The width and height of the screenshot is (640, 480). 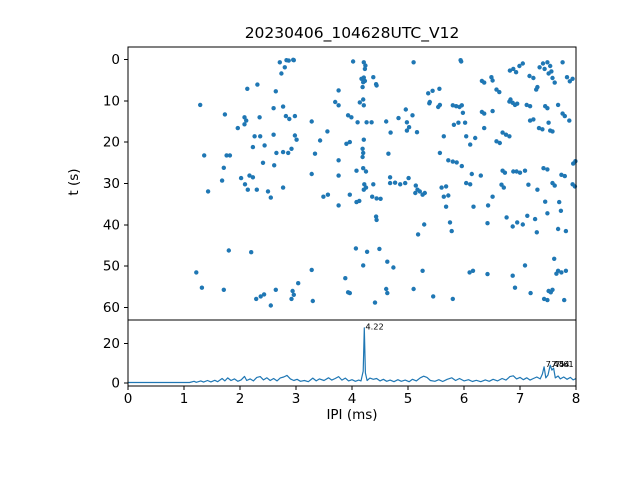 I want to click on y-tick-label: 10, so click(x=111, y=101).